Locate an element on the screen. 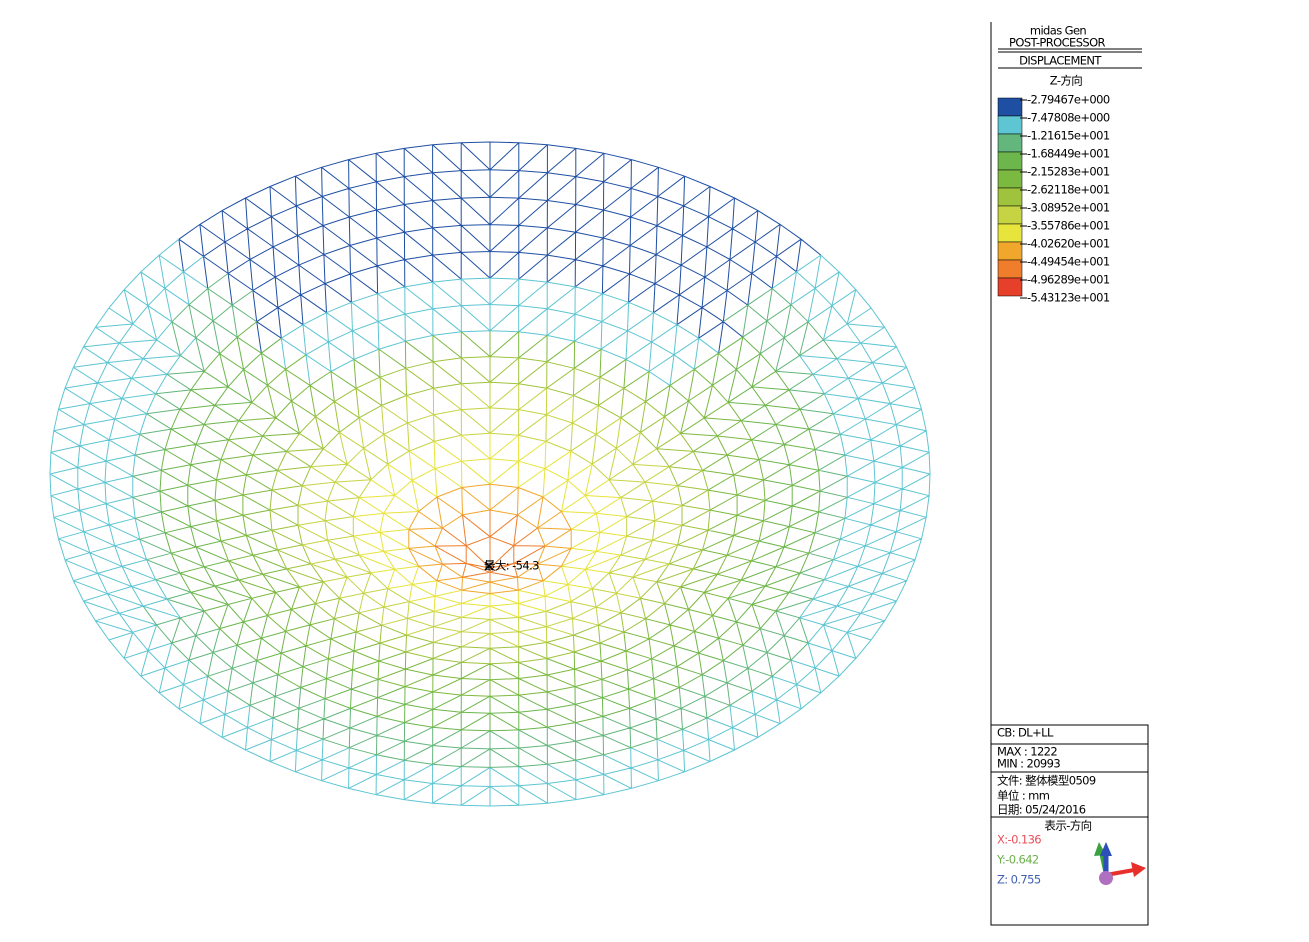 The height and width of the screenshot is (942, 1309). legend-label: -1.21615e+001 is located at coordinates (1068, 136).